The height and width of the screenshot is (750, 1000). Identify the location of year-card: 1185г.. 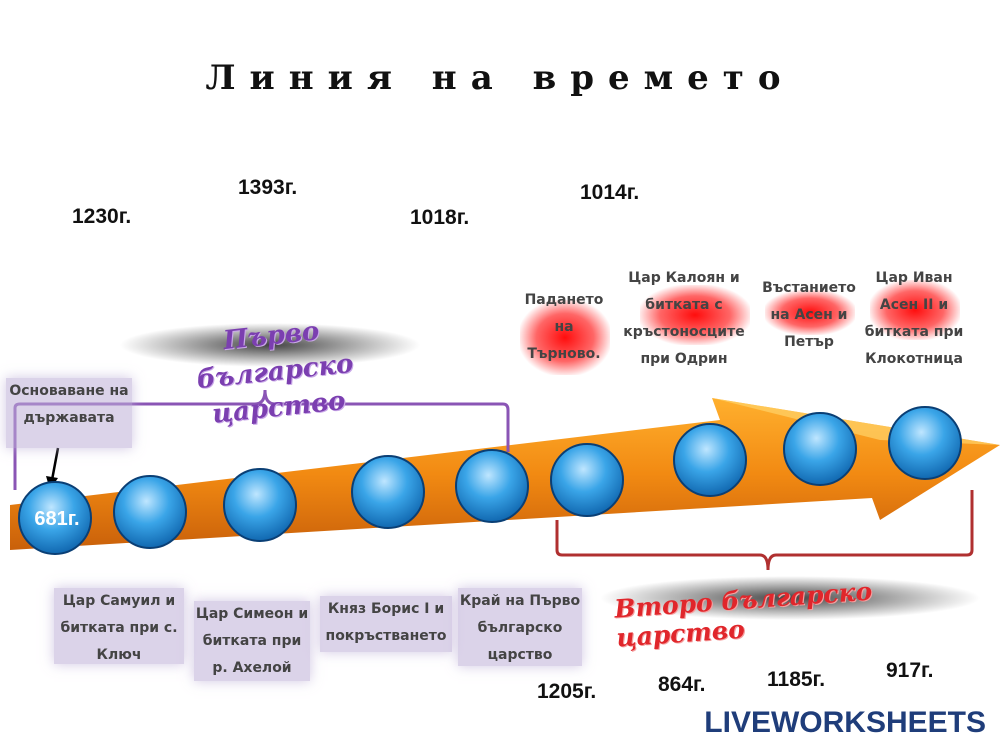
(796, 679).